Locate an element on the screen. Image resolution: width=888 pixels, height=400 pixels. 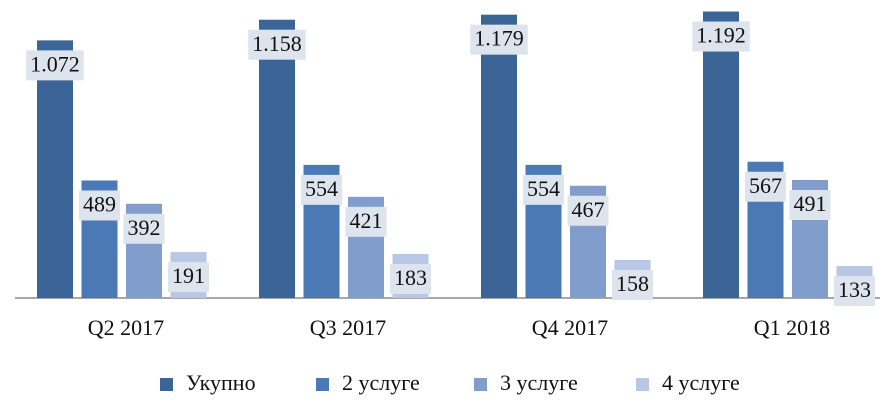
legend-label: 3 услуге is located at coordinates (539, 382).